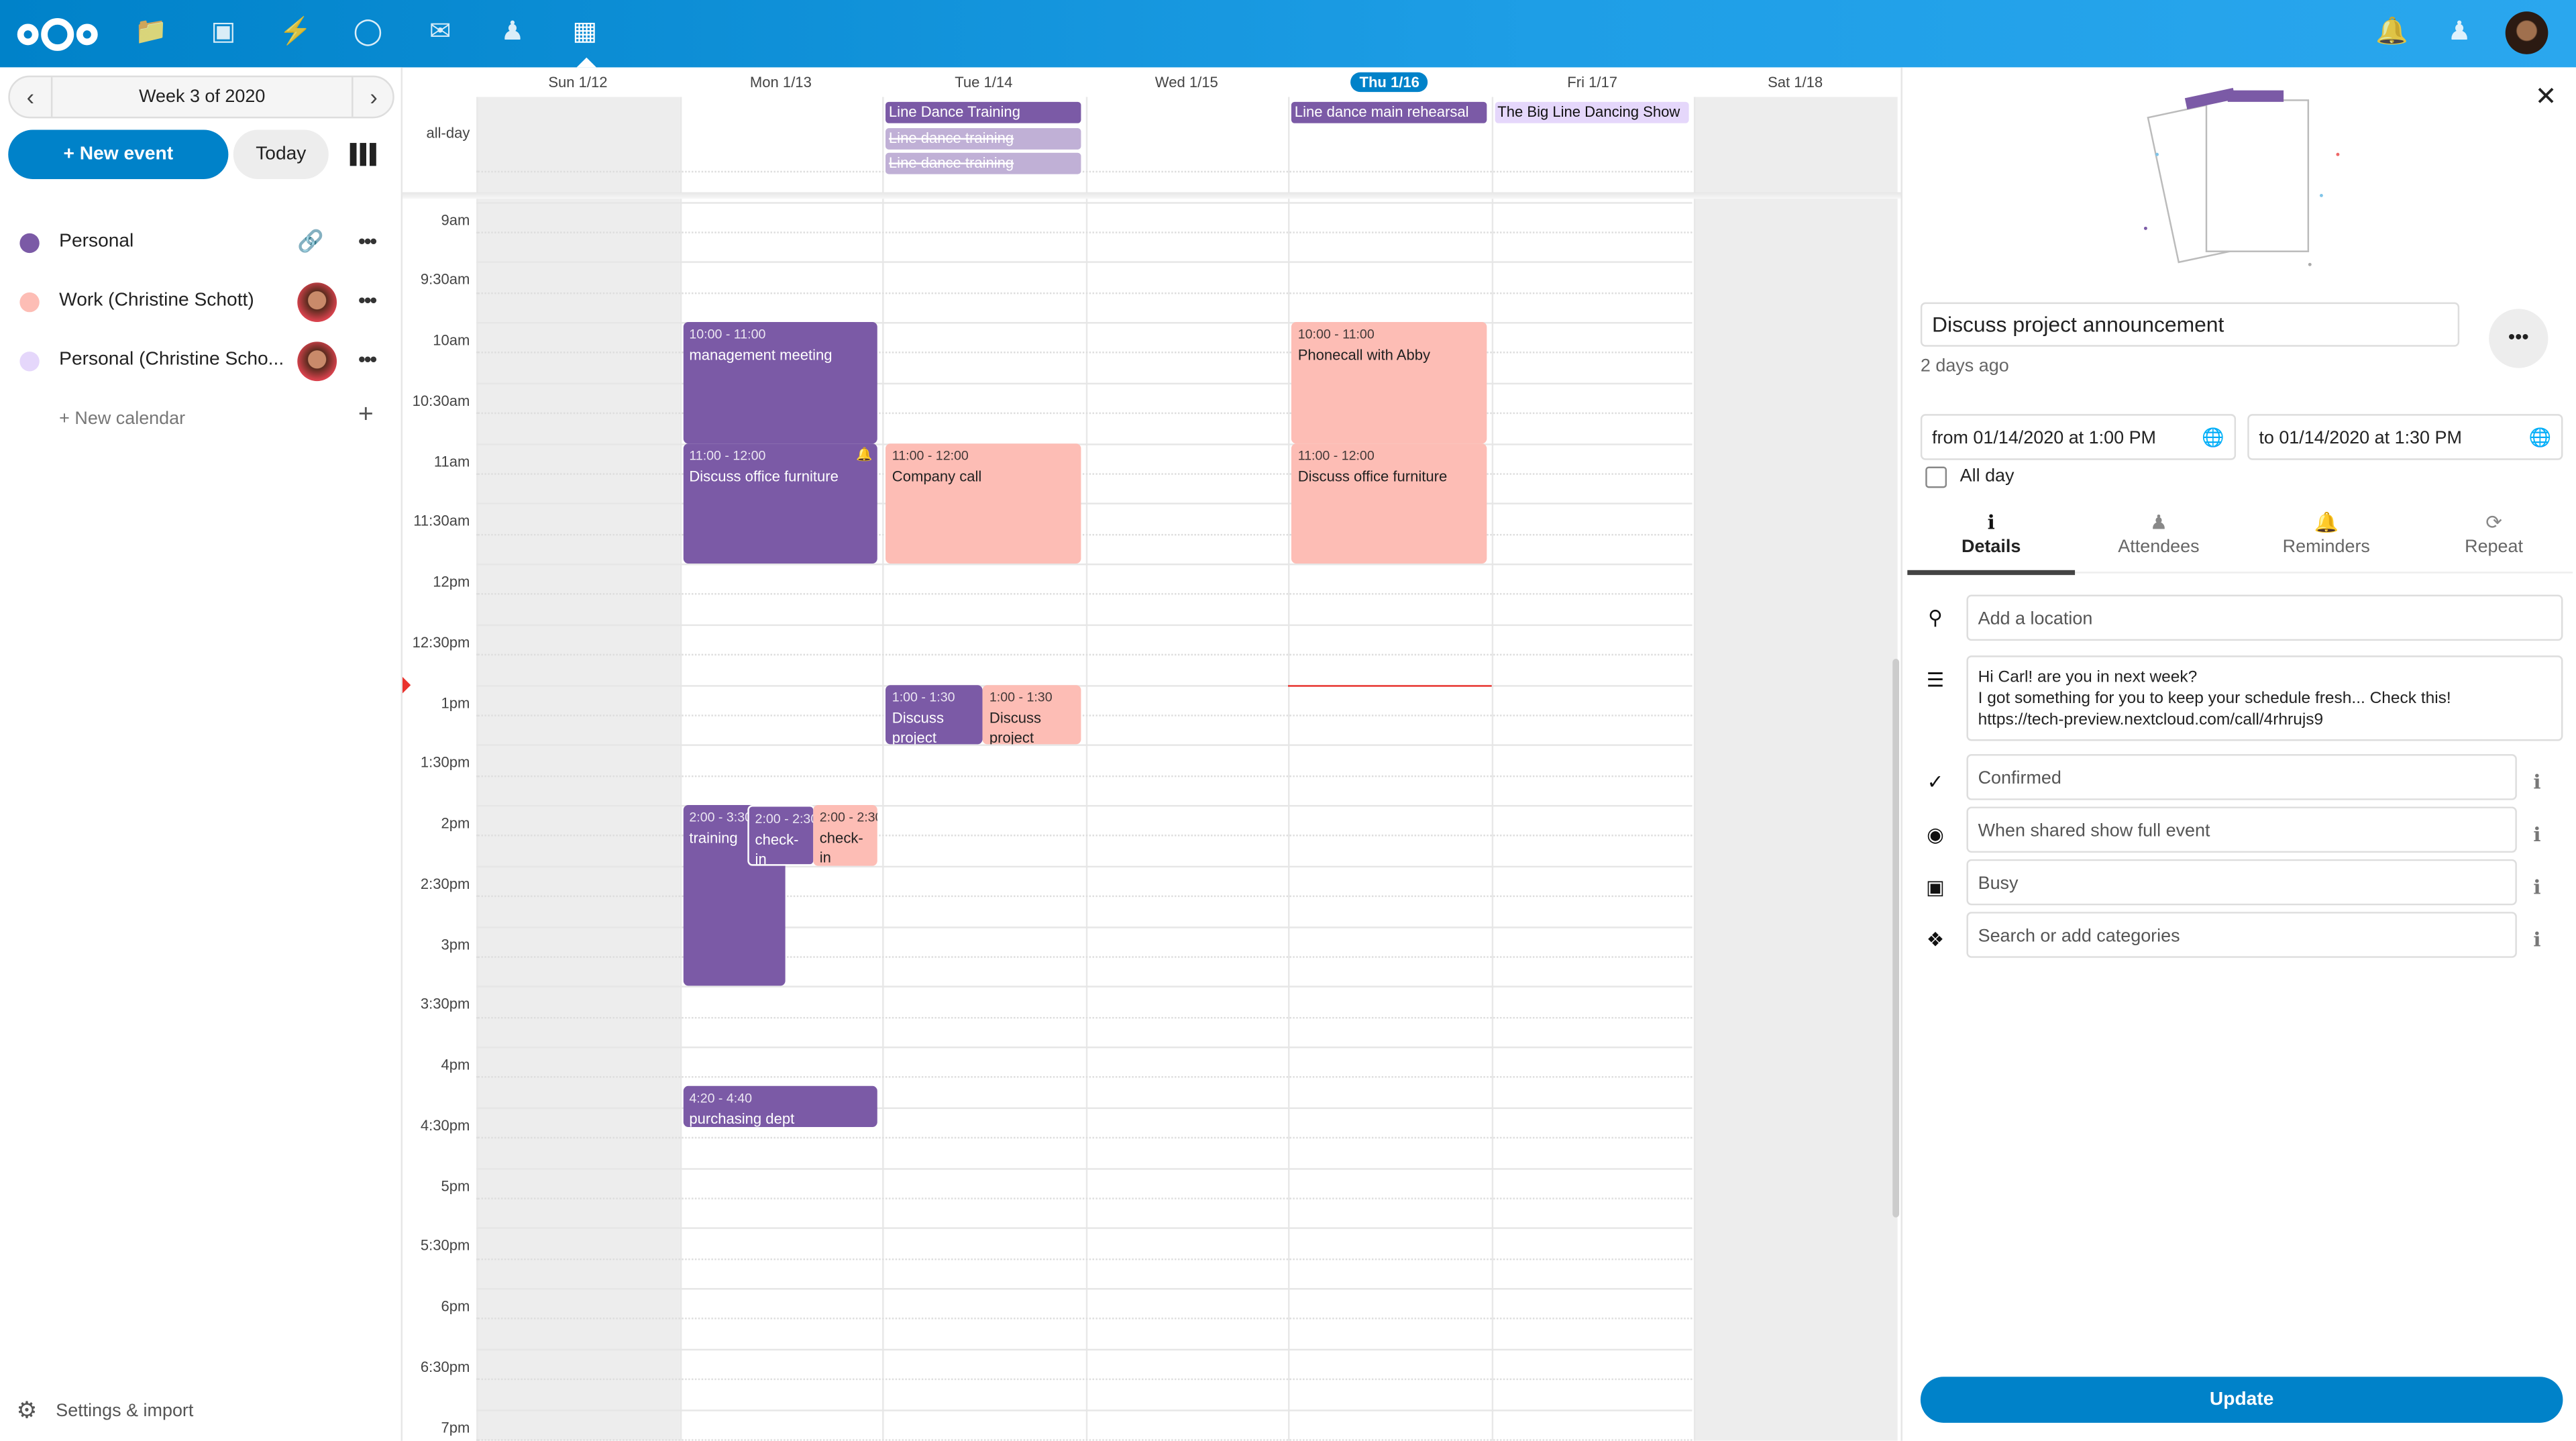 Image resolution: width=2576 pixels, height=1441 pixels. What do you see at coordinates (373, 97) in the screenshot?
I see `next-week-button: ›` at bounding box center [373, 97].